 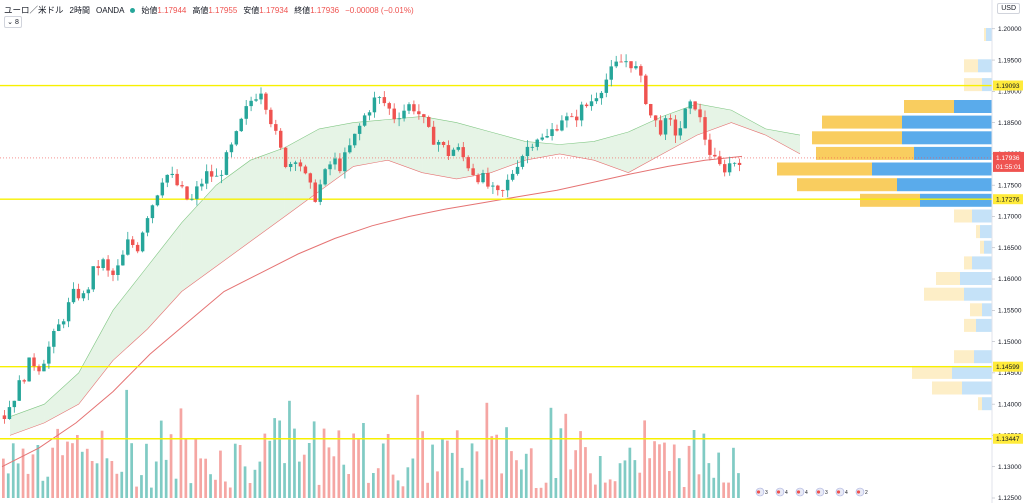 I want to click on event-count: 4, so click(x=786, y=493).